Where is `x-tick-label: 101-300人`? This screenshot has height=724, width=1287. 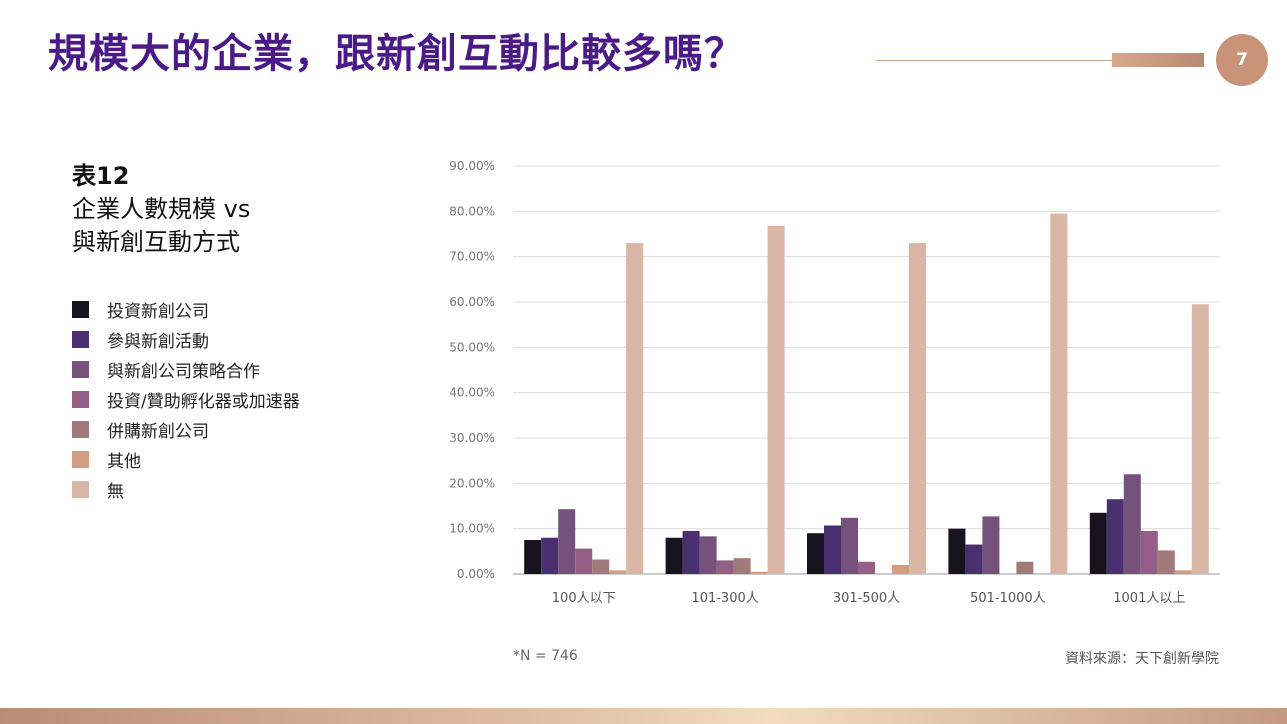 x-tick-label: 101-300人 is located at coordinates (724, 598).